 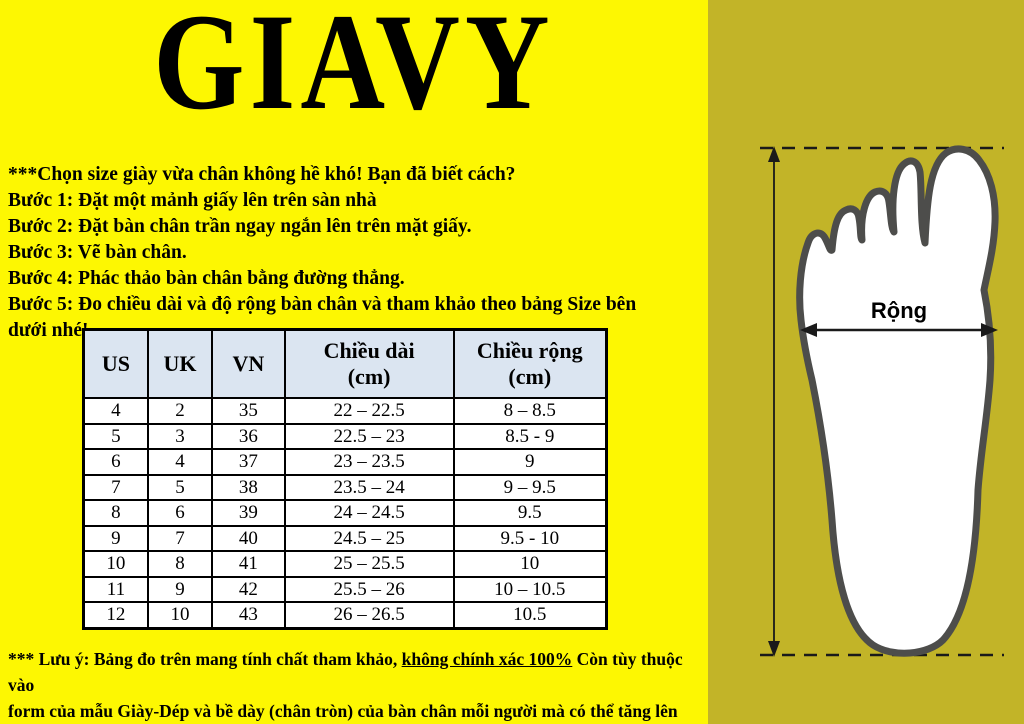 I want to click on size-cell: 8 – 8.5, so click(x=530, y=411).